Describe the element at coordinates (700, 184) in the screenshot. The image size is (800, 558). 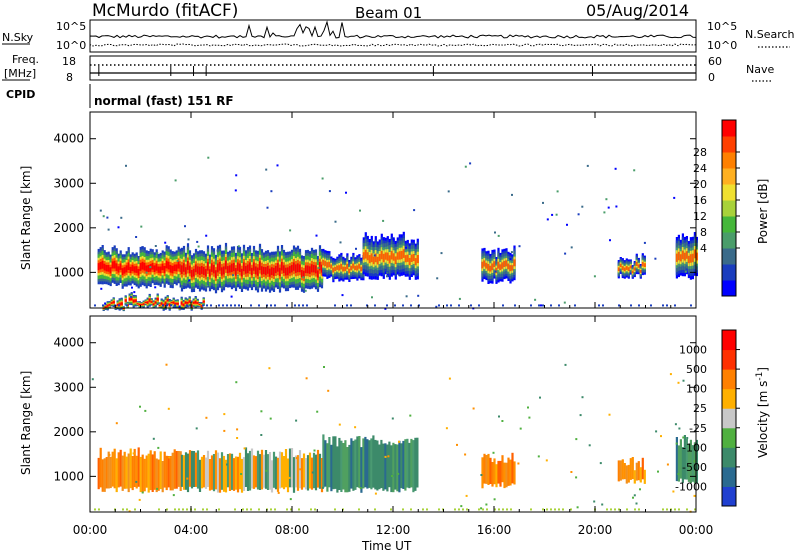
I see `colorbar-tick-label: 20` at that location.